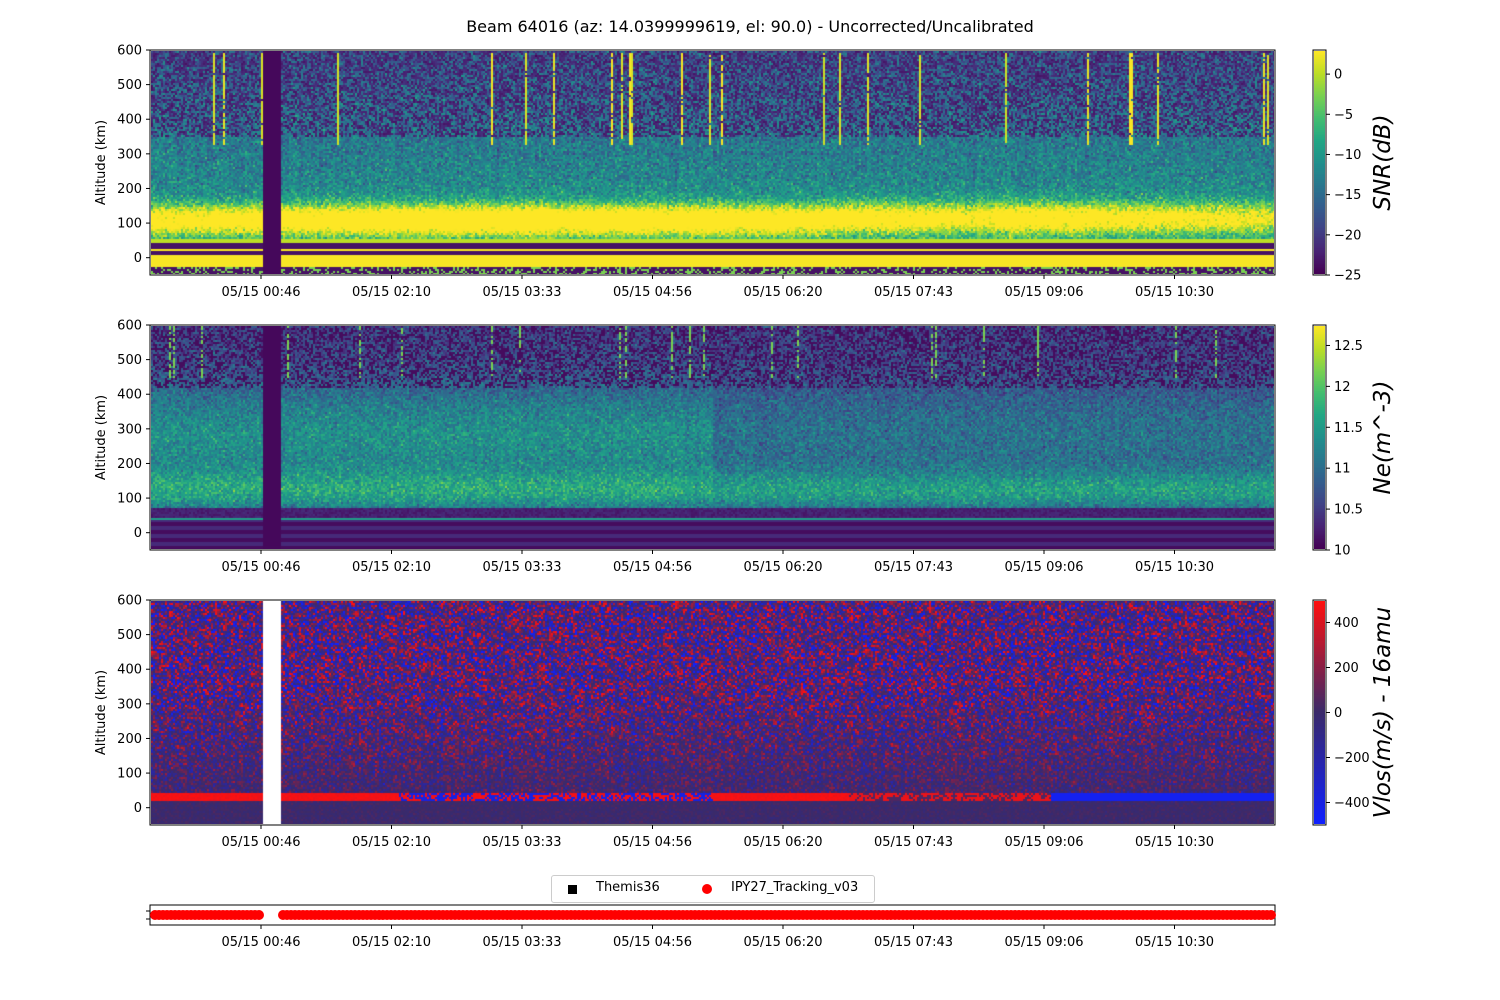 The image size is (1500, 1000). Describe the element at coordinates (1348, 510) in the screenshot. I see `colorbar-tick-label: 10.5` at that location.